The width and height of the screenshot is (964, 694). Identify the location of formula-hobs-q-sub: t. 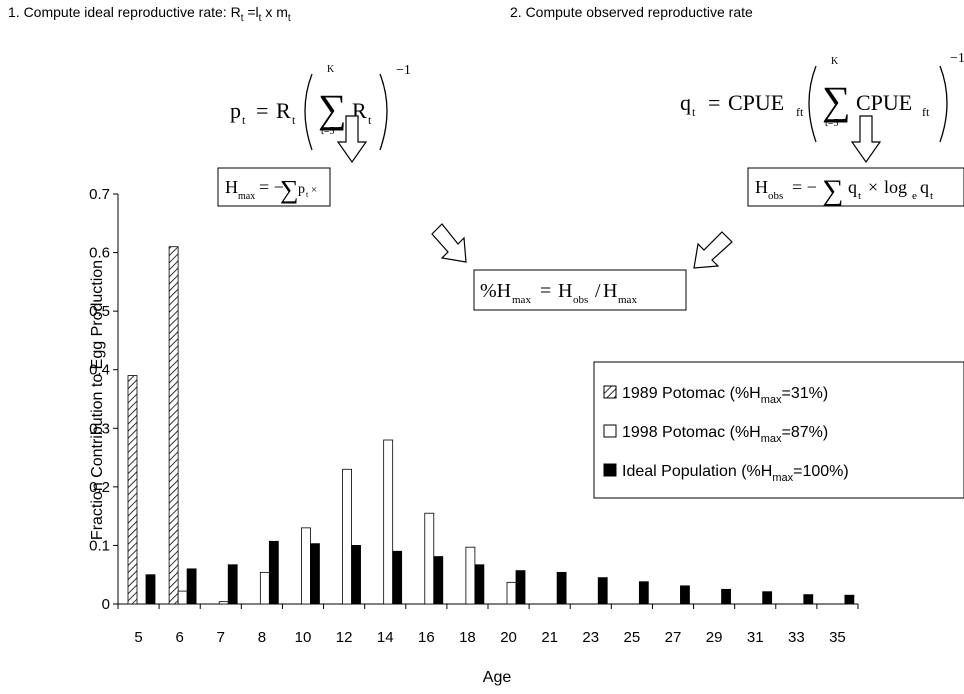
(859, 196).